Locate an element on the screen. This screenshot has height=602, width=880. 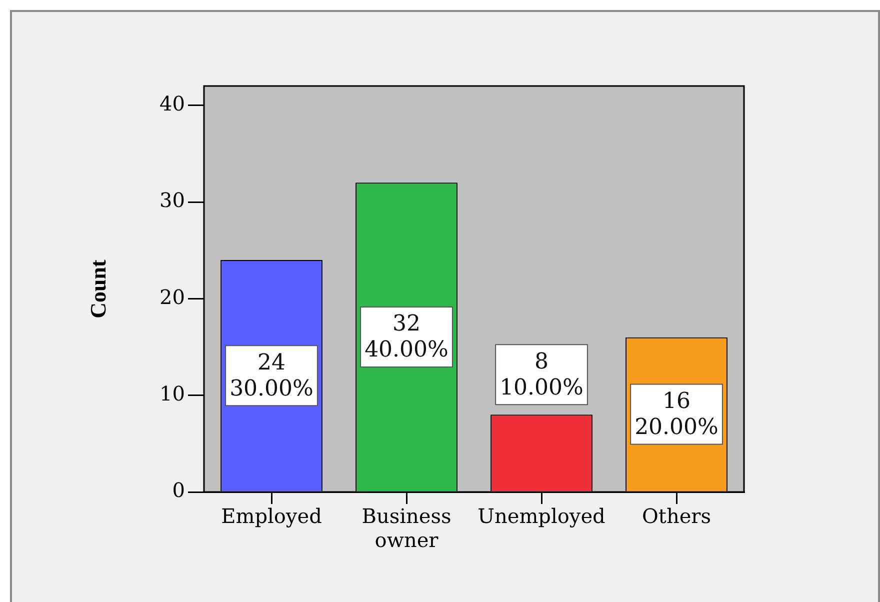
y-tick-label: 30 is located at coordinates (172, 200).